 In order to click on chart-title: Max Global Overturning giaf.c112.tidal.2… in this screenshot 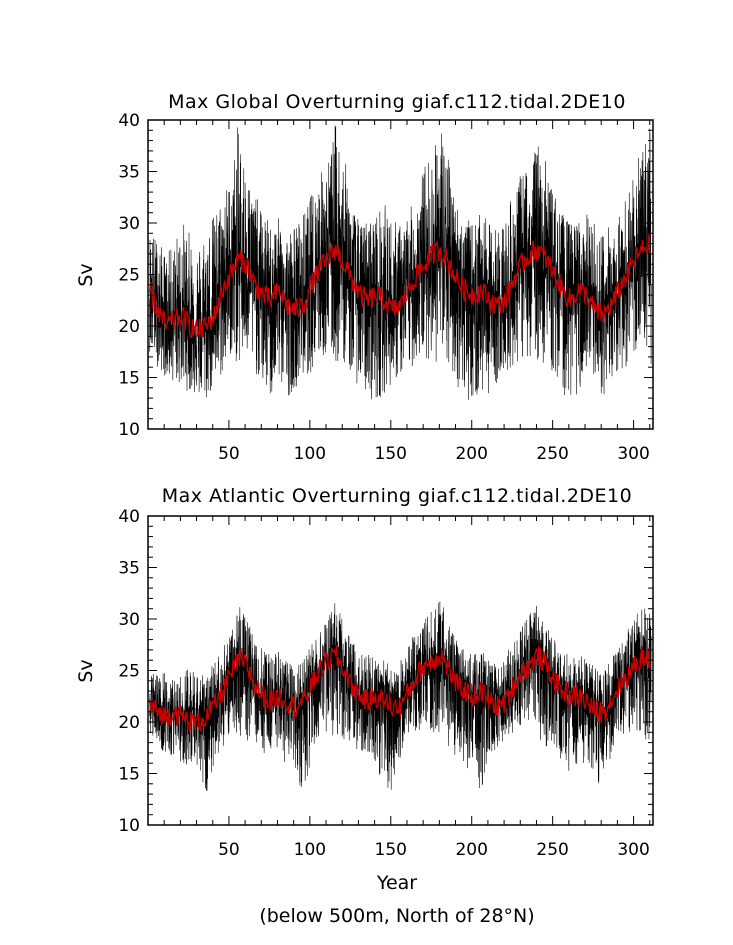, I will do `click(397, 102)`.